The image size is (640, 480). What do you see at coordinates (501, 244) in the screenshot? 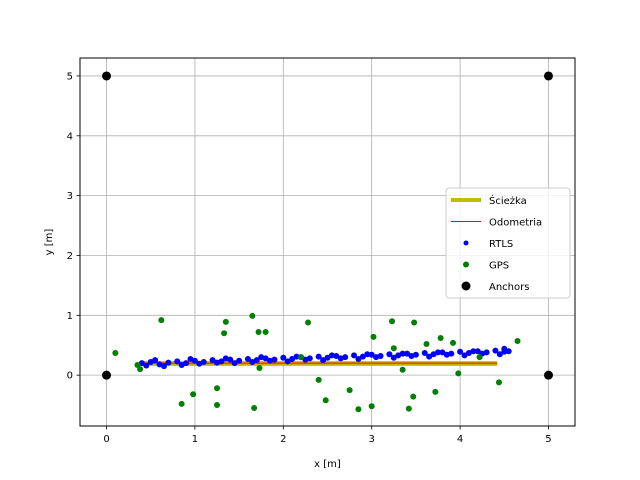
I see `legend-label: RTLS` at bounding box center [501, 244].